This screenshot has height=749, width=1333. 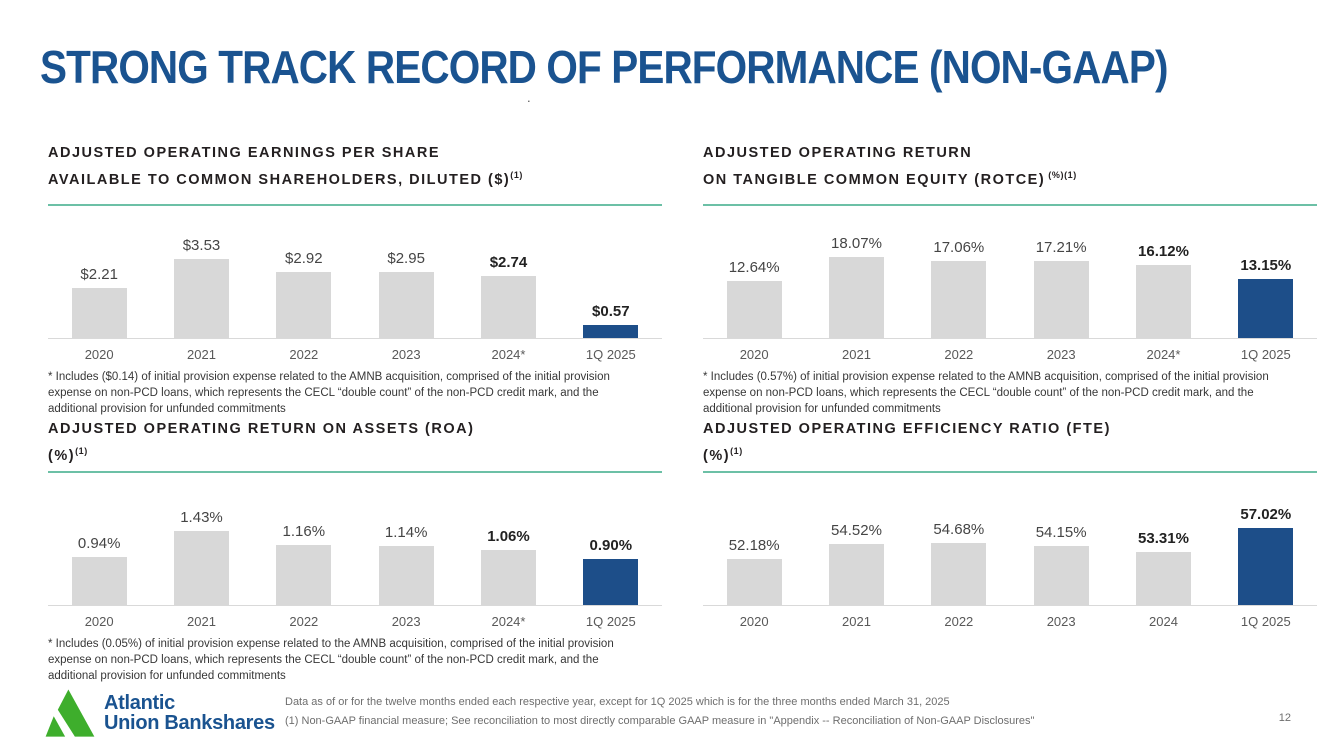 What do you see at coordinates (1061, 532) in the screenshot?
I see `bar-value-label: 54.15%` at bounding box center [1061, 532].